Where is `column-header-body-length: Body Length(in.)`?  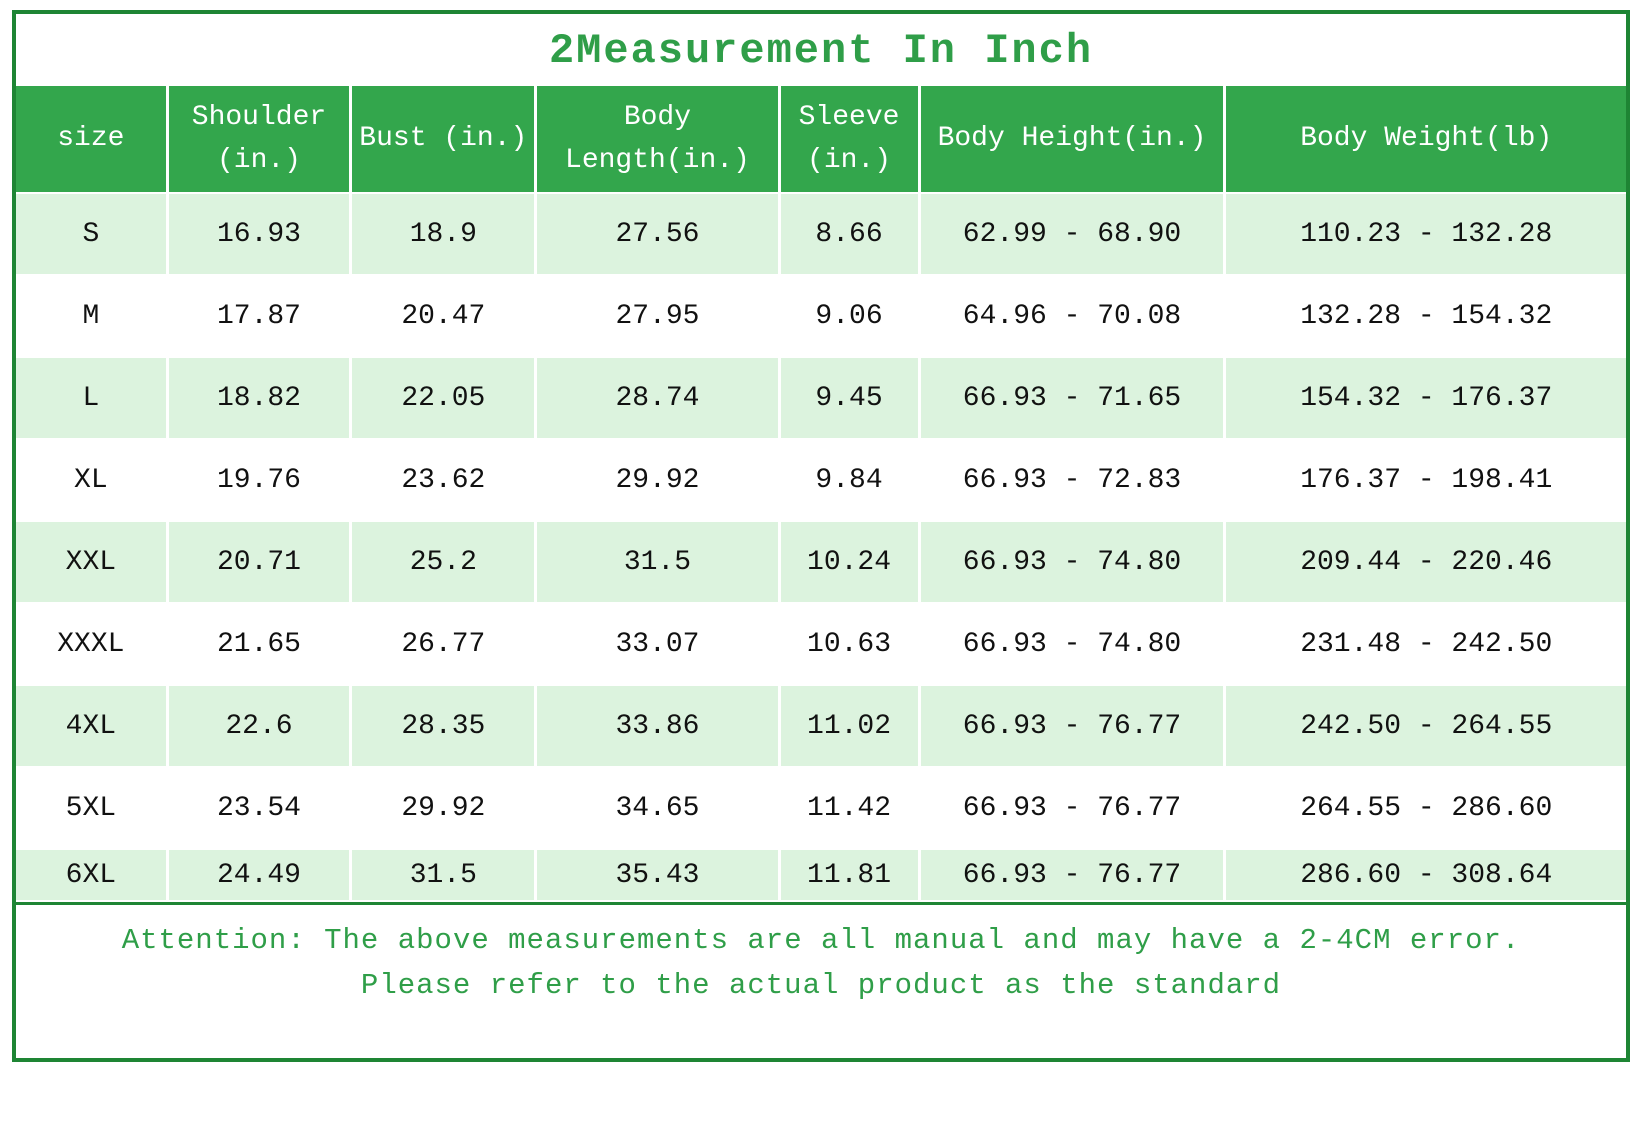
column-header-body-length: Body Length(in.) is located at coordinates (656, 140).